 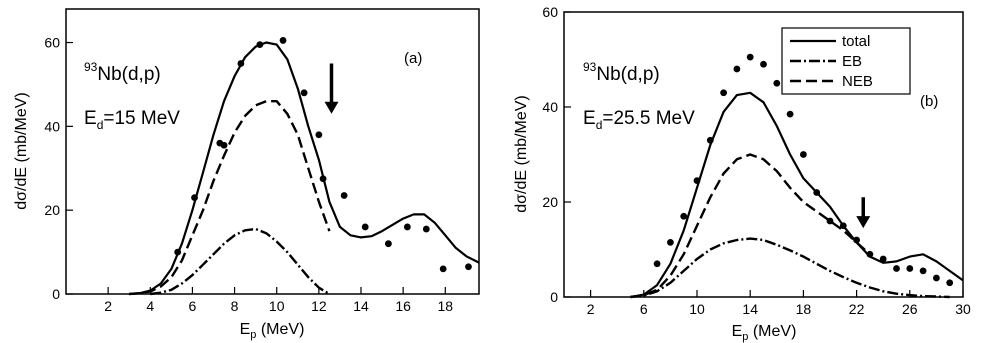 What do you see at coordinates (230, 198) in the screenshot?
I see `panel-a-curve-neb` at bounding box center [230, 198].